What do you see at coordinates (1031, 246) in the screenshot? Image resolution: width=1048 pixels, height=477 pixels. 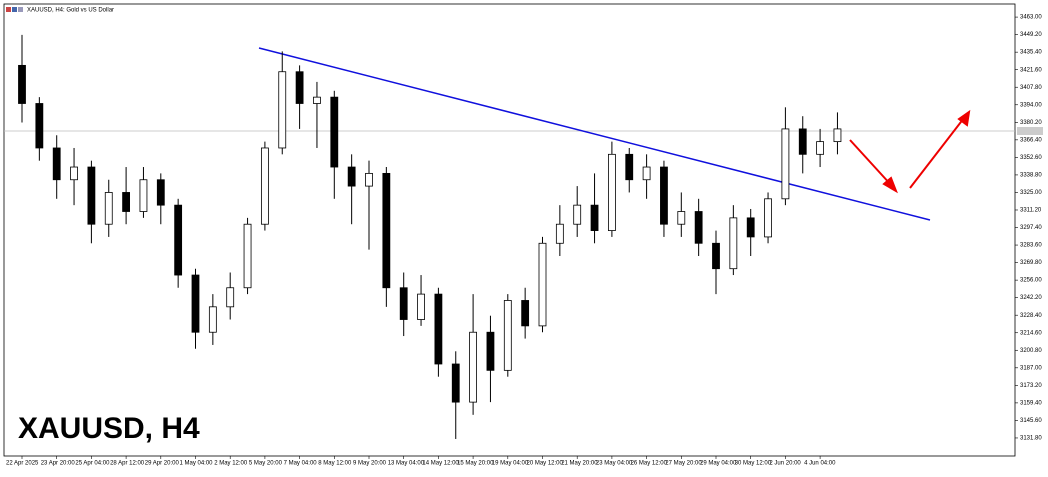 I see `y-tick-label: 3283.60` at bounding box center [1031, 246].